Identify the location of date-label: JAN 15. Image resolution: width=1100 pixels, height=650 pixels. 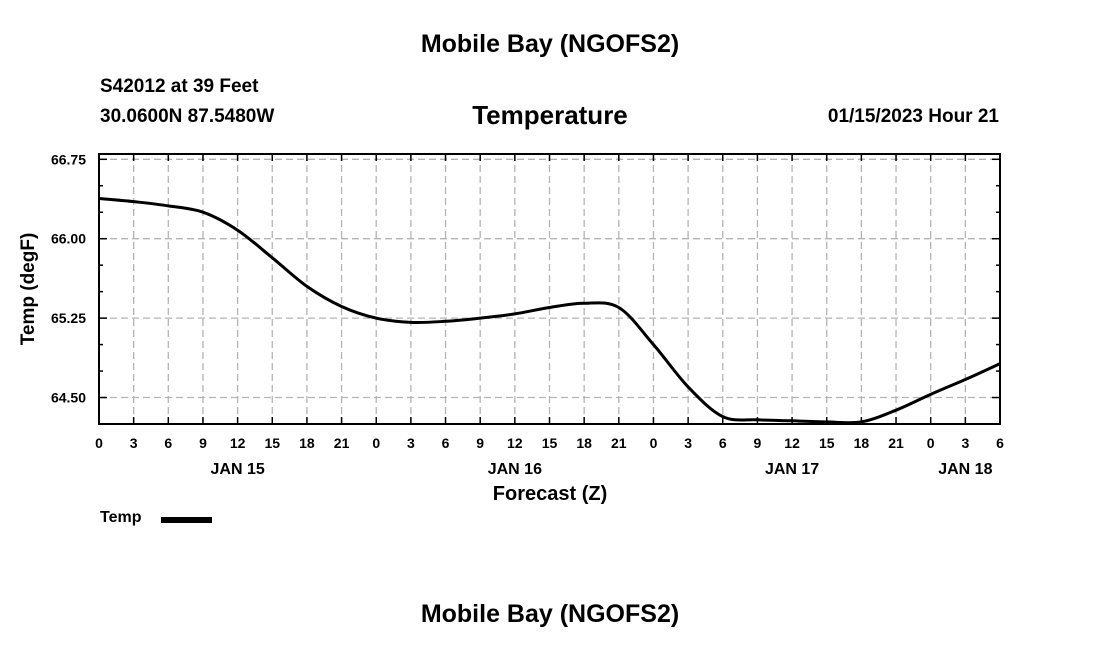
(237, 469).